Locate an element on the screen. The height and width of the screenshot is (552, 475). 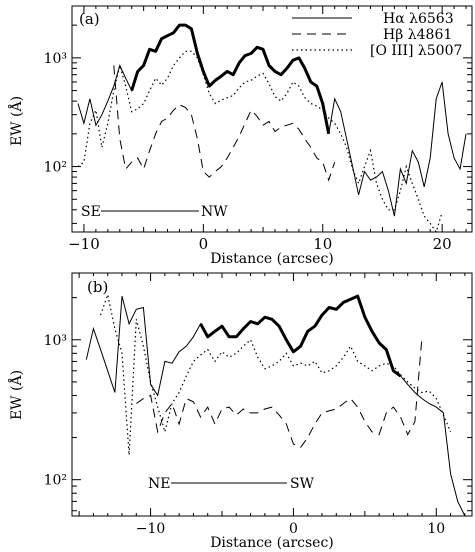
panel-b-orientation-left: NE is located at coordinates (159, 484).